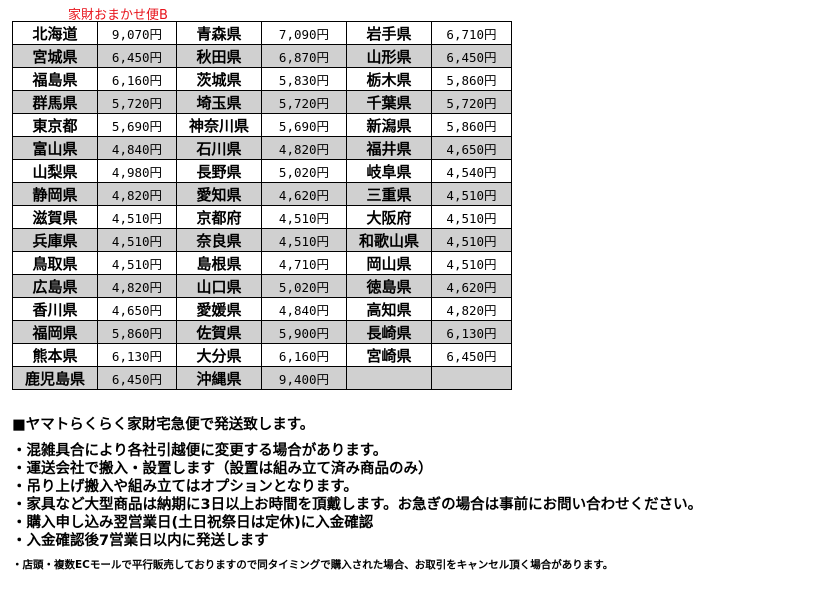  What do you see at coordinates (219, 355) in the screenshot?
I see `prefecture-cell: 大分県` at bounding box center [219, 355].